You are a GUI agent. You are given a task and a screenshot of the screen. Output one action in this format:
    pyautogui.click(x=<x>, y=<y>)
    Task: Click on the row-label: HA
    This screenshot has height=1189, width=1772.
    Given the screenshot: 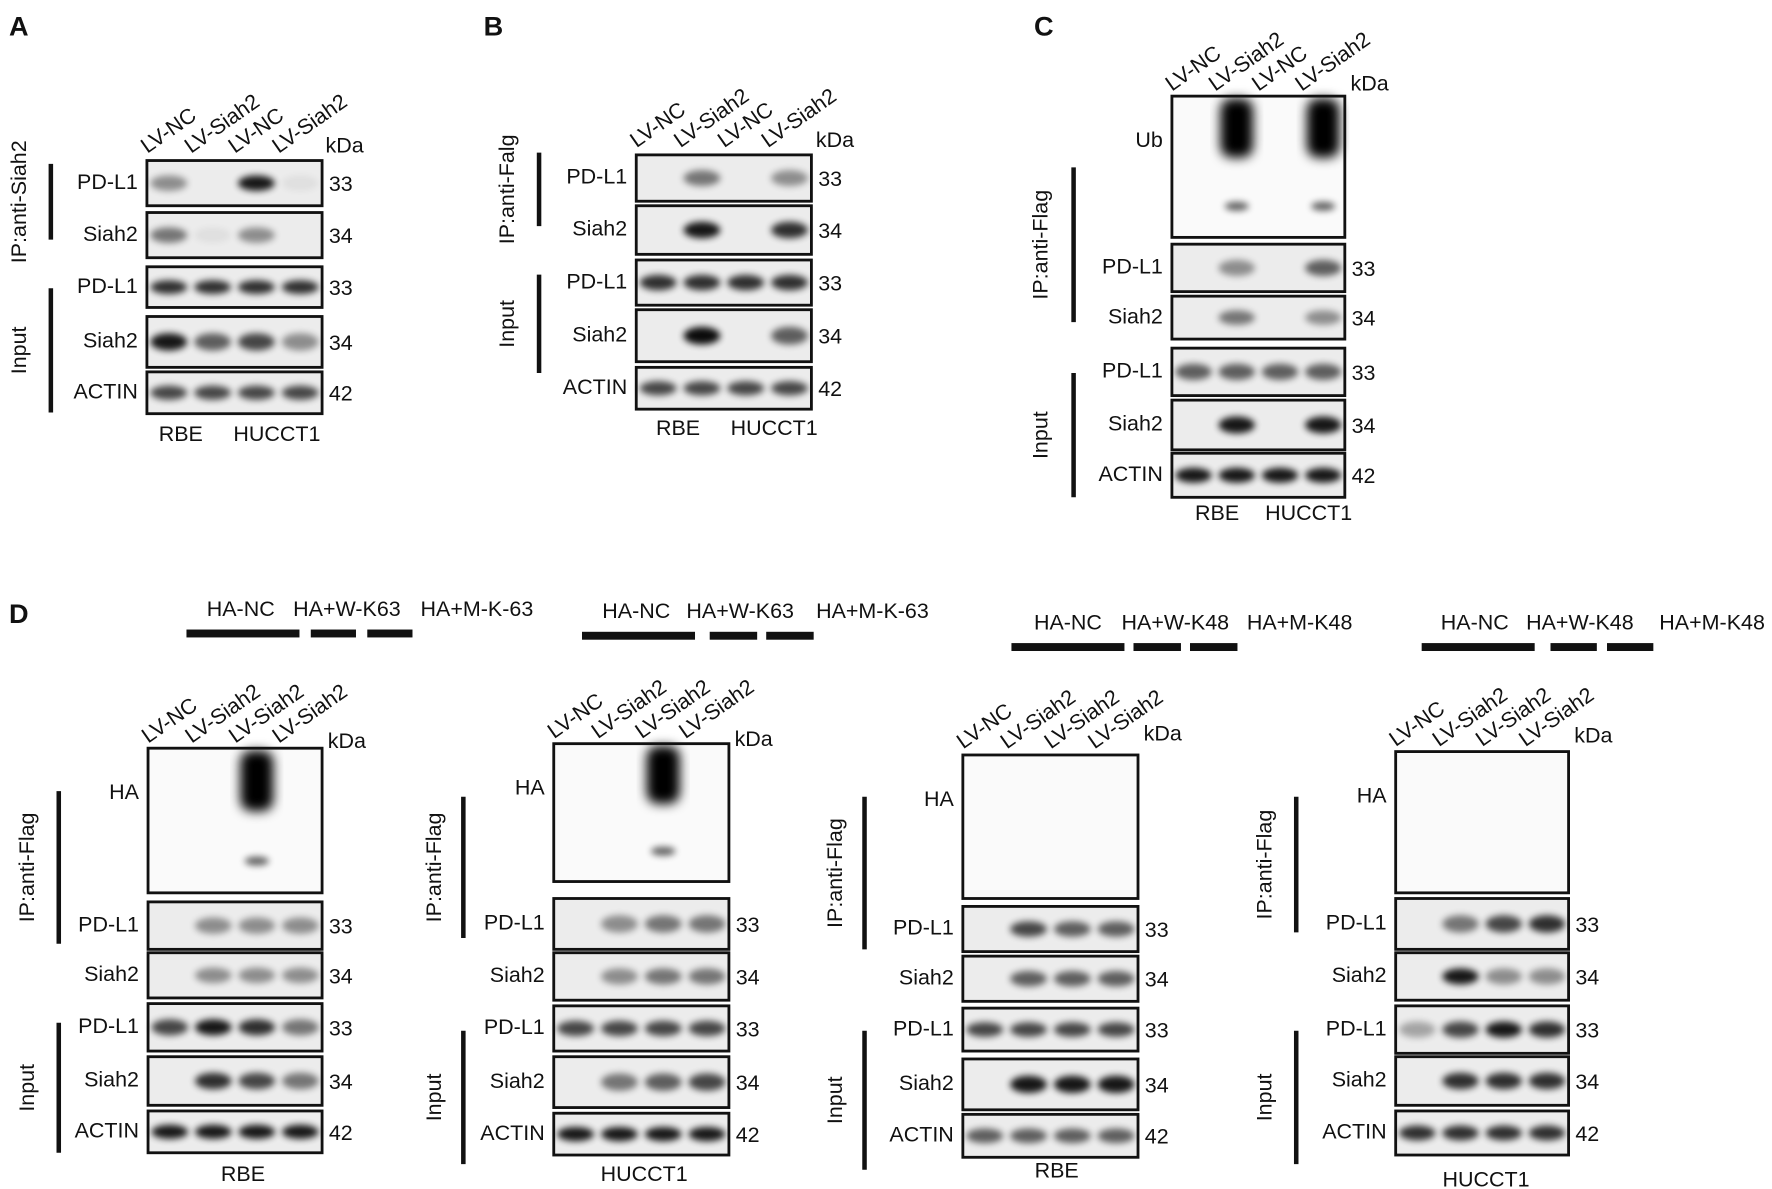 What is the action you would take?
    pyautogui.click(x=124, y=792)
    